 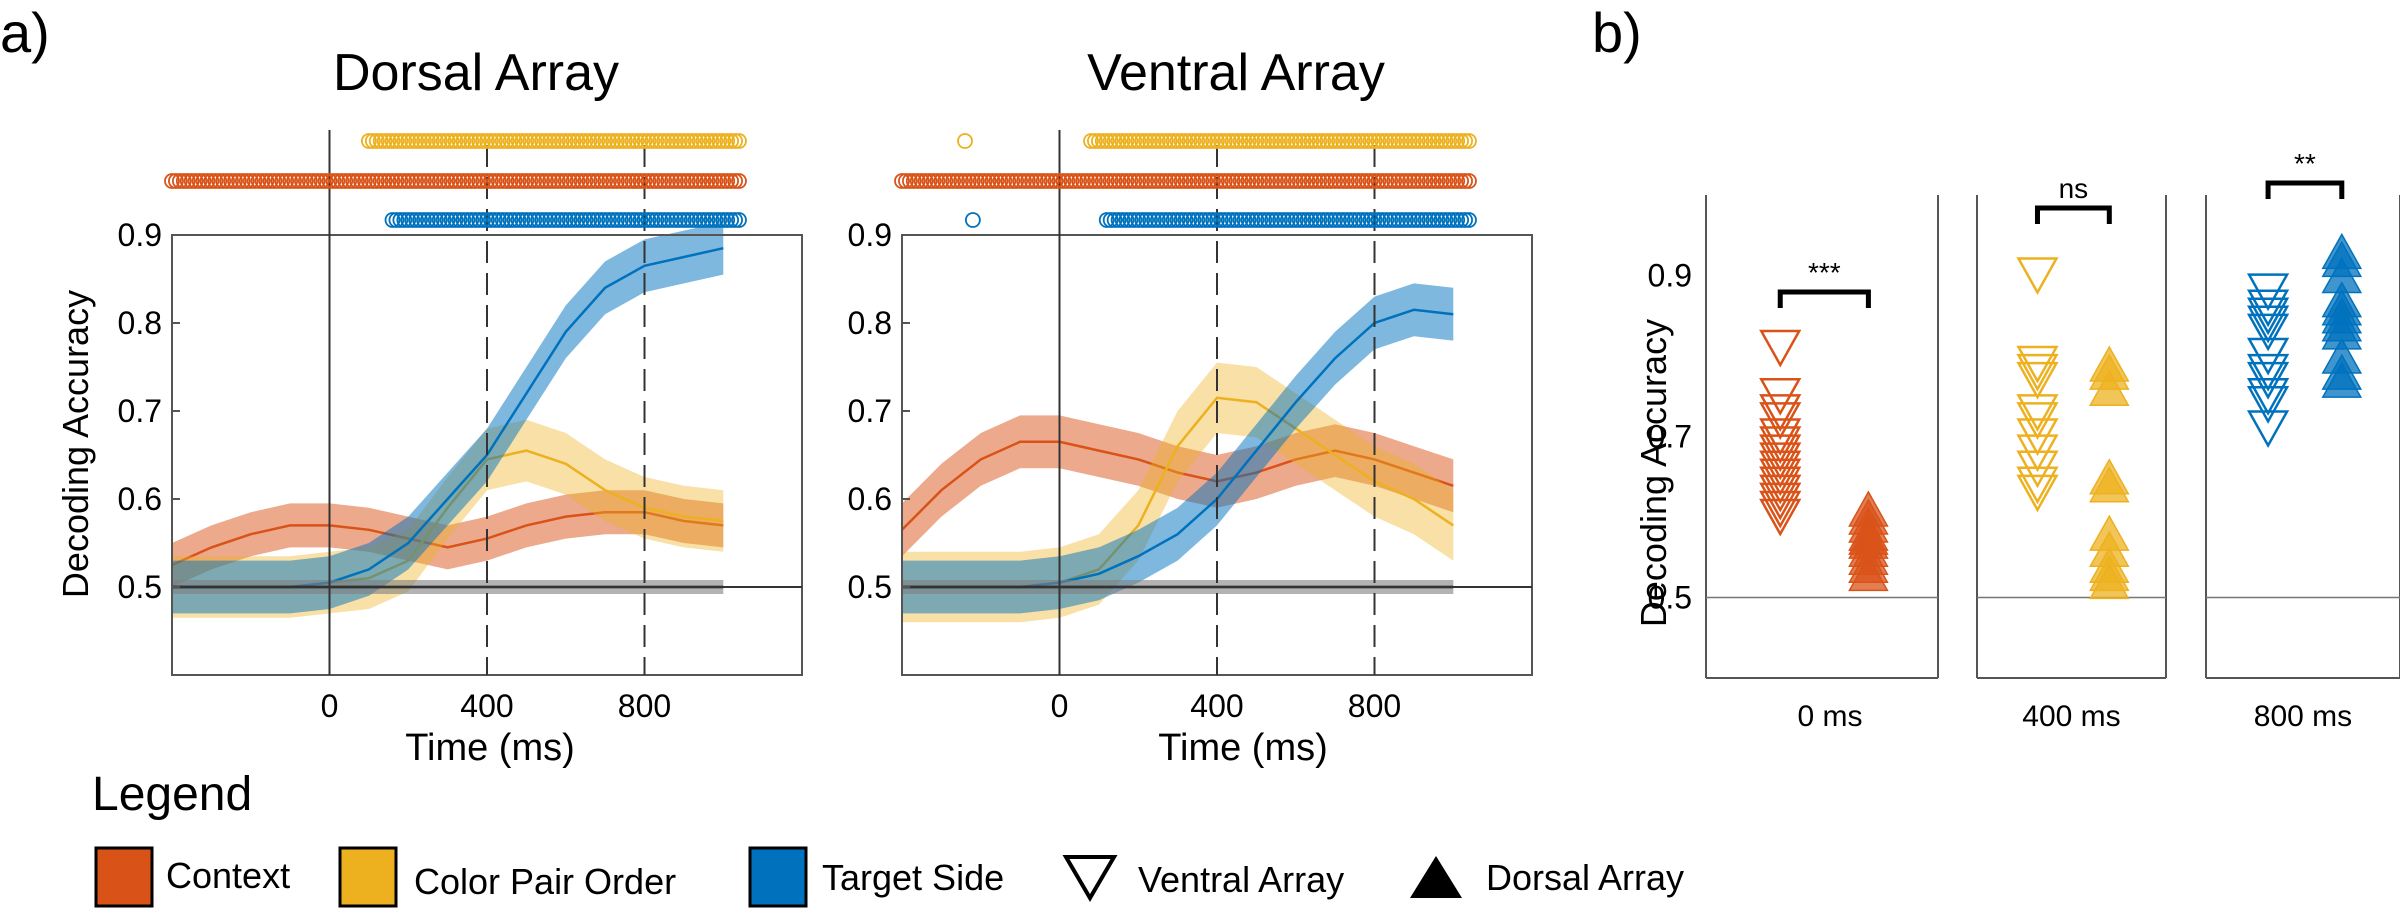 I want to click on panel-b-ylabel: Decoding Accuracy, so click(x=1653, y=473).